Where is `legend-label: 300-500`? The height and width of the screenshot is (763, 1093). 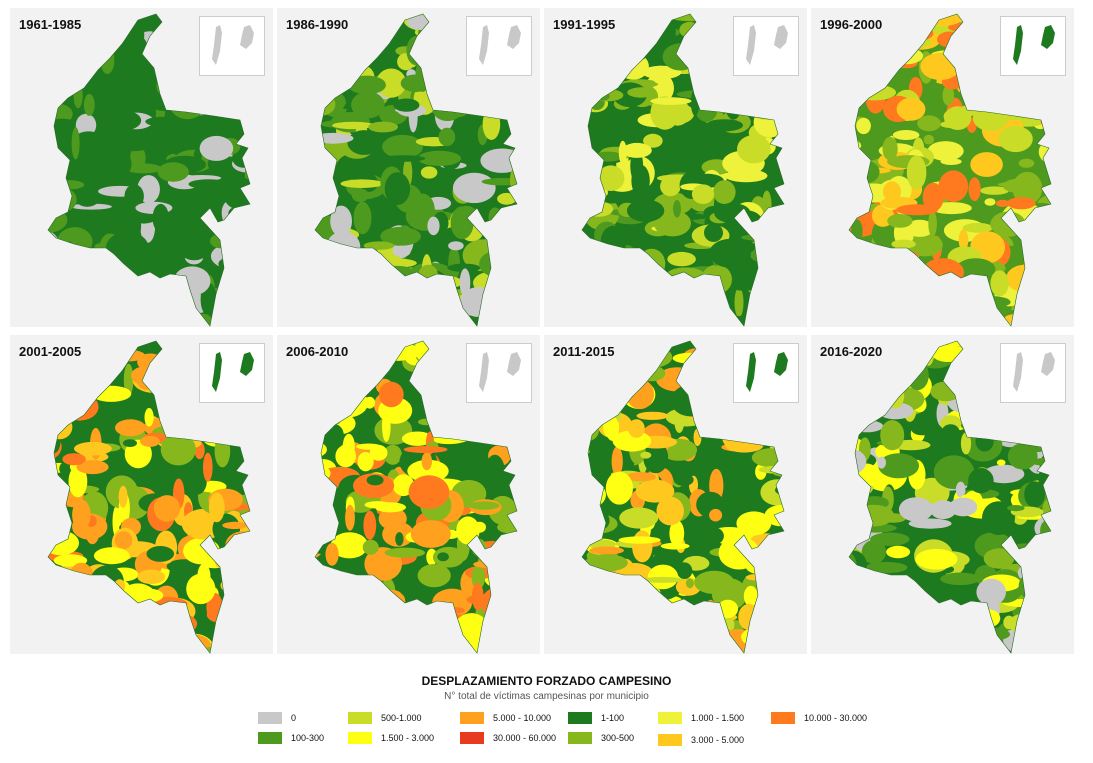
legend-label: 300-500 is located at coordinates (618, 738).